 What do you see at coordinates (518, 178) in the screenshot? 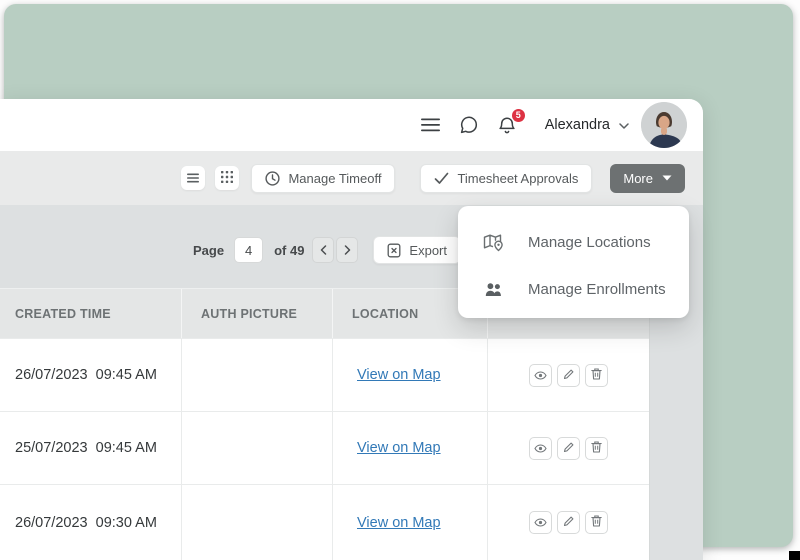
I see `timesheet-approvals-label: Timesheet Approvals` at bounding box center [518, 178].